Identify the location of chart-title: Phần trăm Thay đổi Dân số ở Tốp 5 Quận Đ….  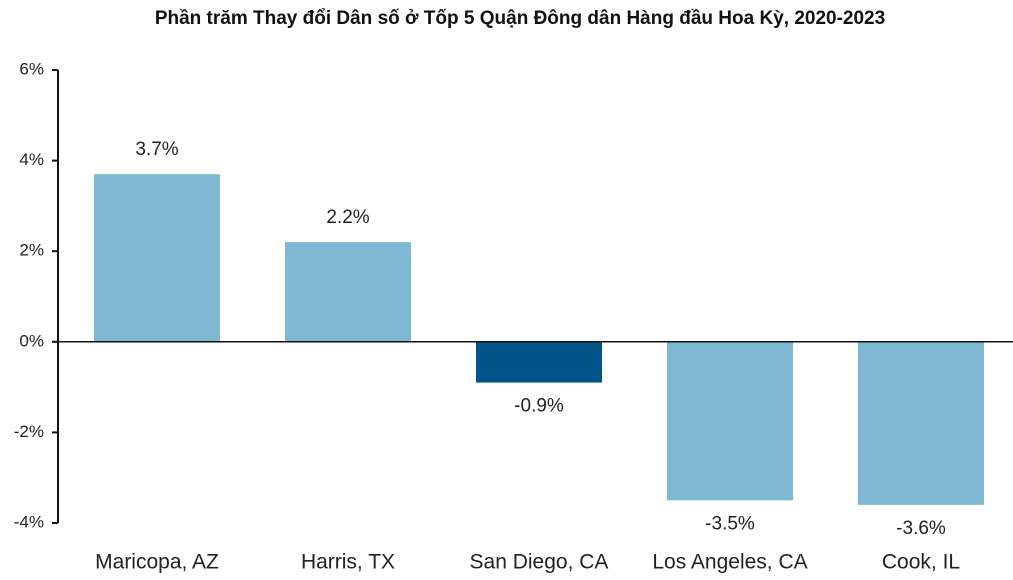
(520, 18).